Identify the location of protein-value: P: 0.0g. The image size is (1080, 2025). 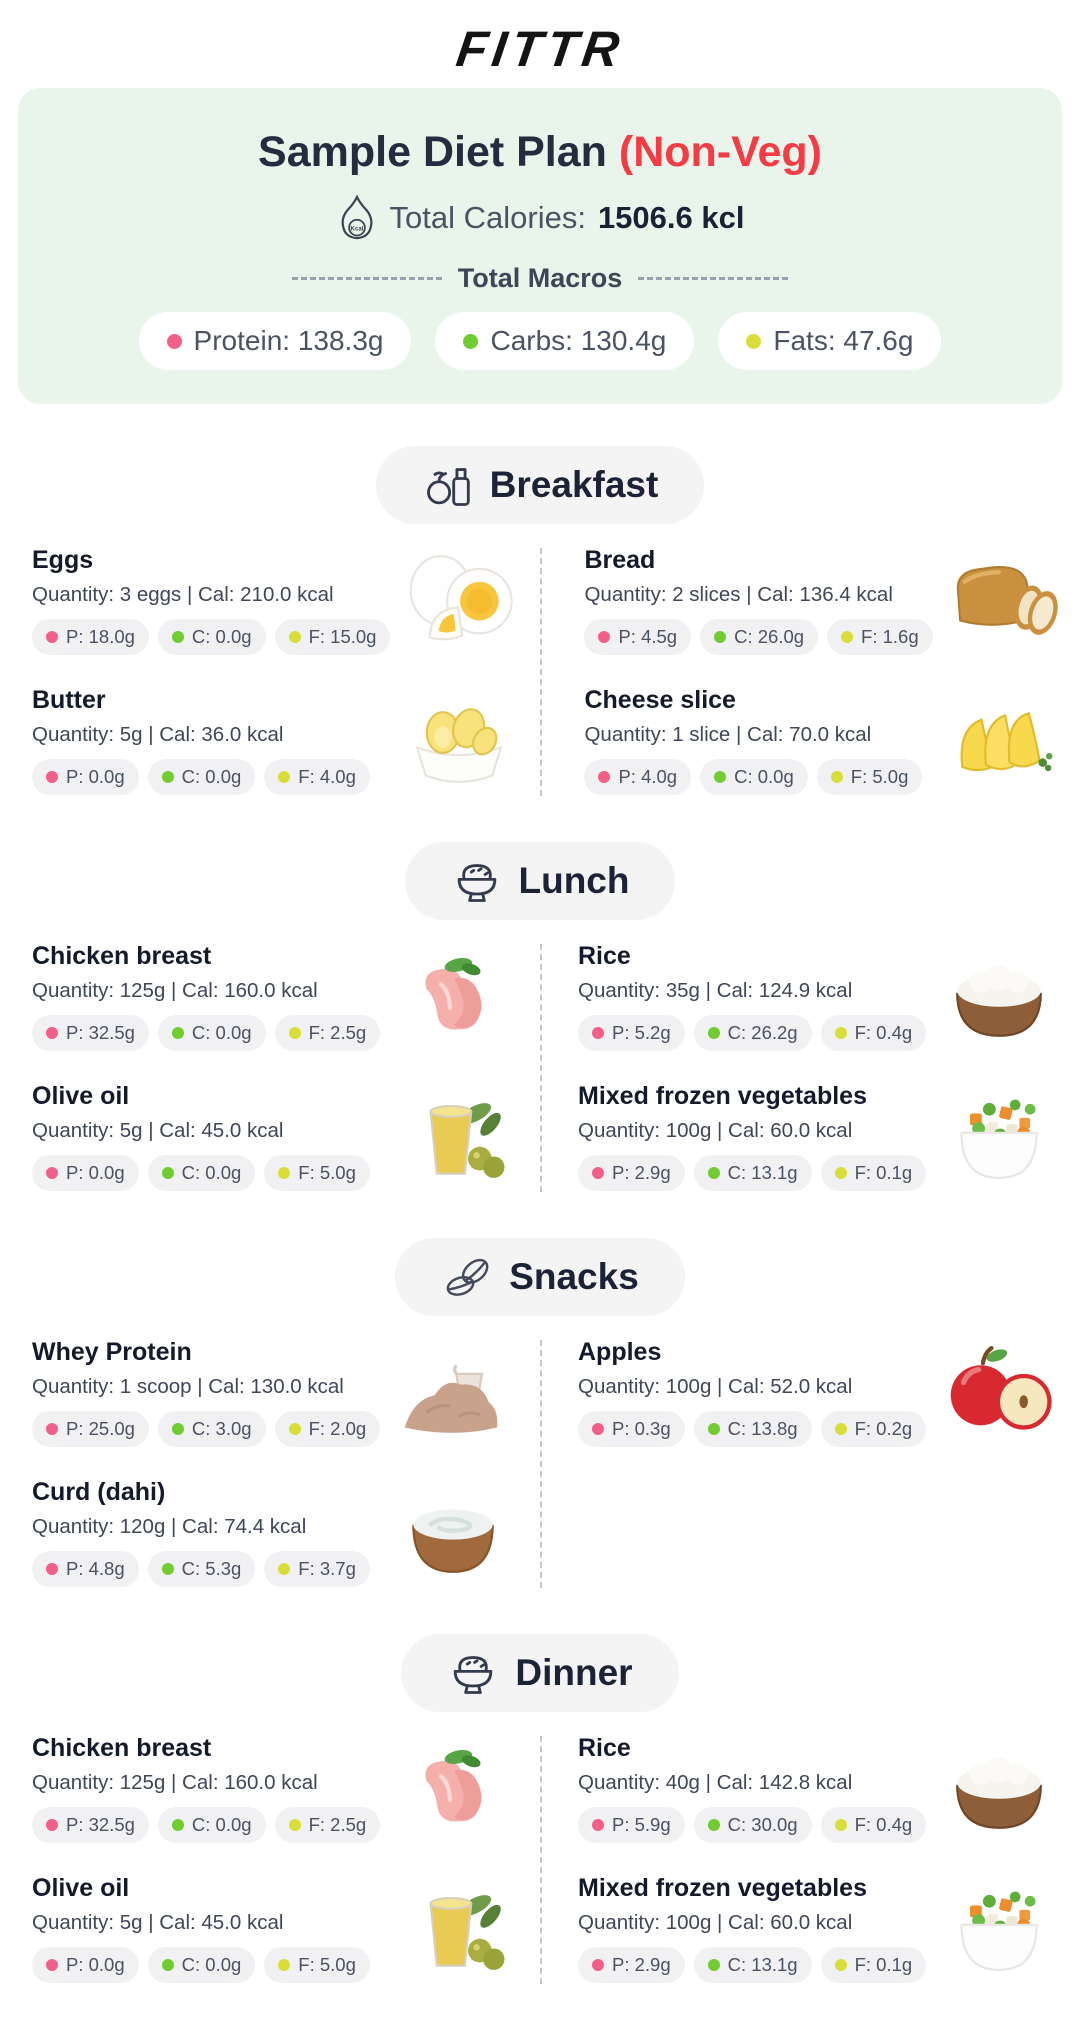
(95, 1172).